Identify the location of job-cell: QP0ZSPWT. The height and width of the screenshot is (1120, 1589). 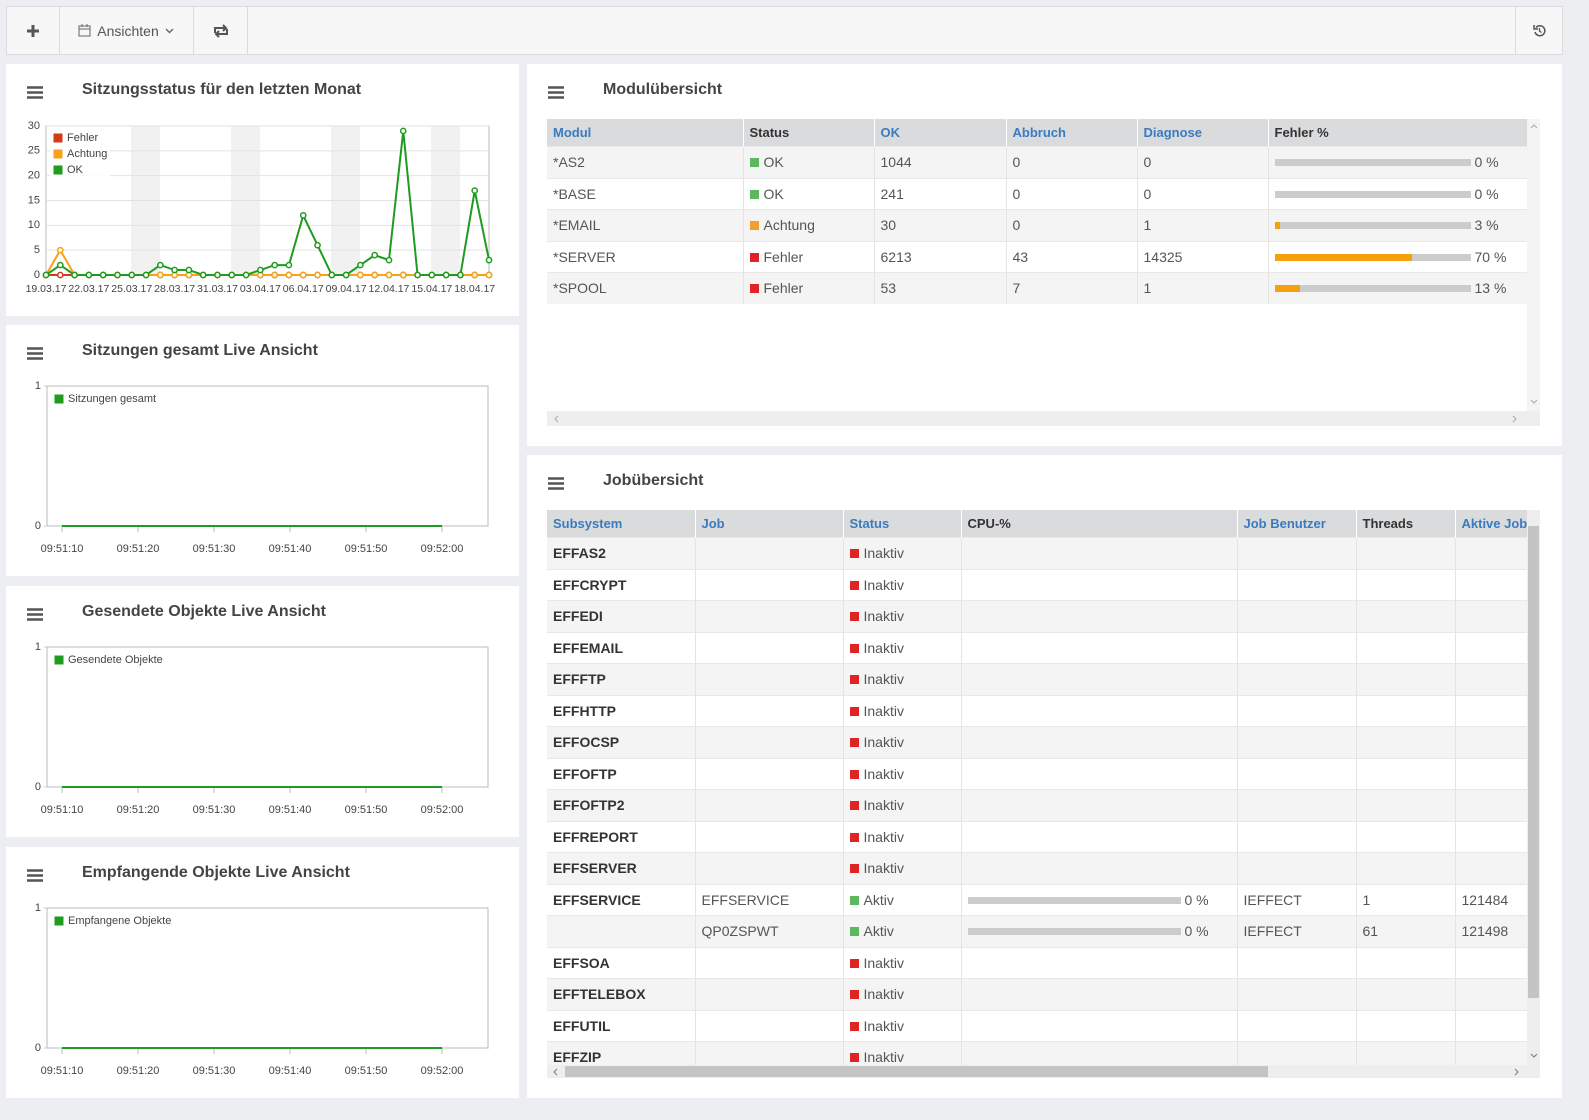
(769, 932).